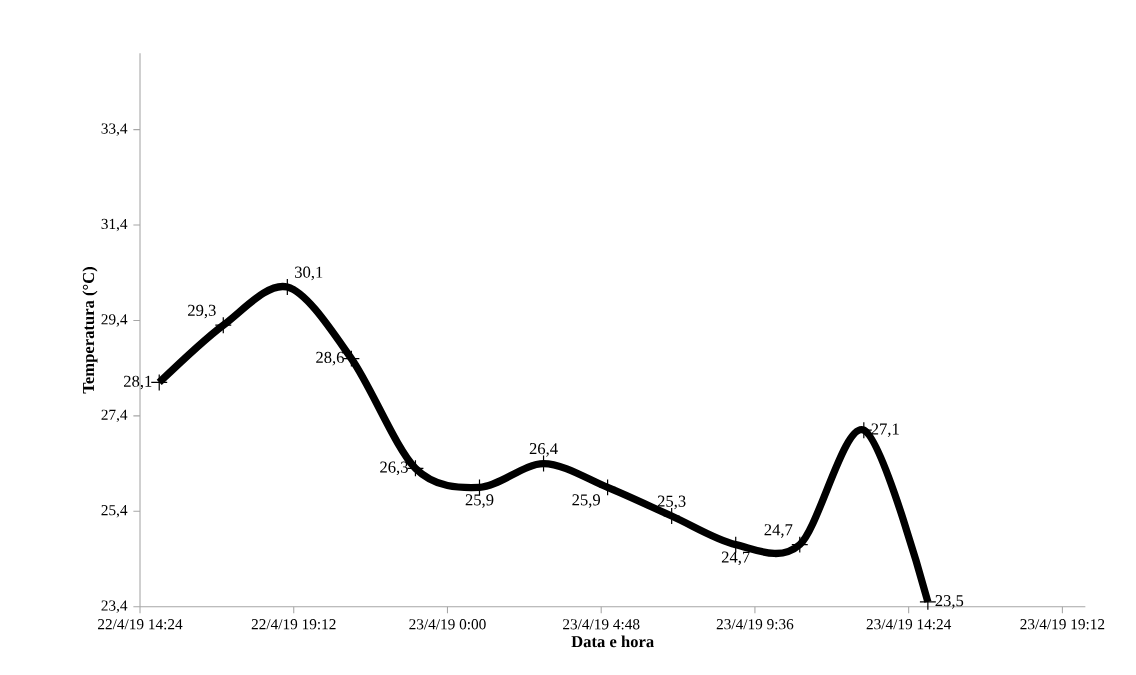 The width and height of the screenshot is (1136, 675). Describe the element at coordinates (330, 358) in the screenshot. I see `data-label: 28,6` at that location.